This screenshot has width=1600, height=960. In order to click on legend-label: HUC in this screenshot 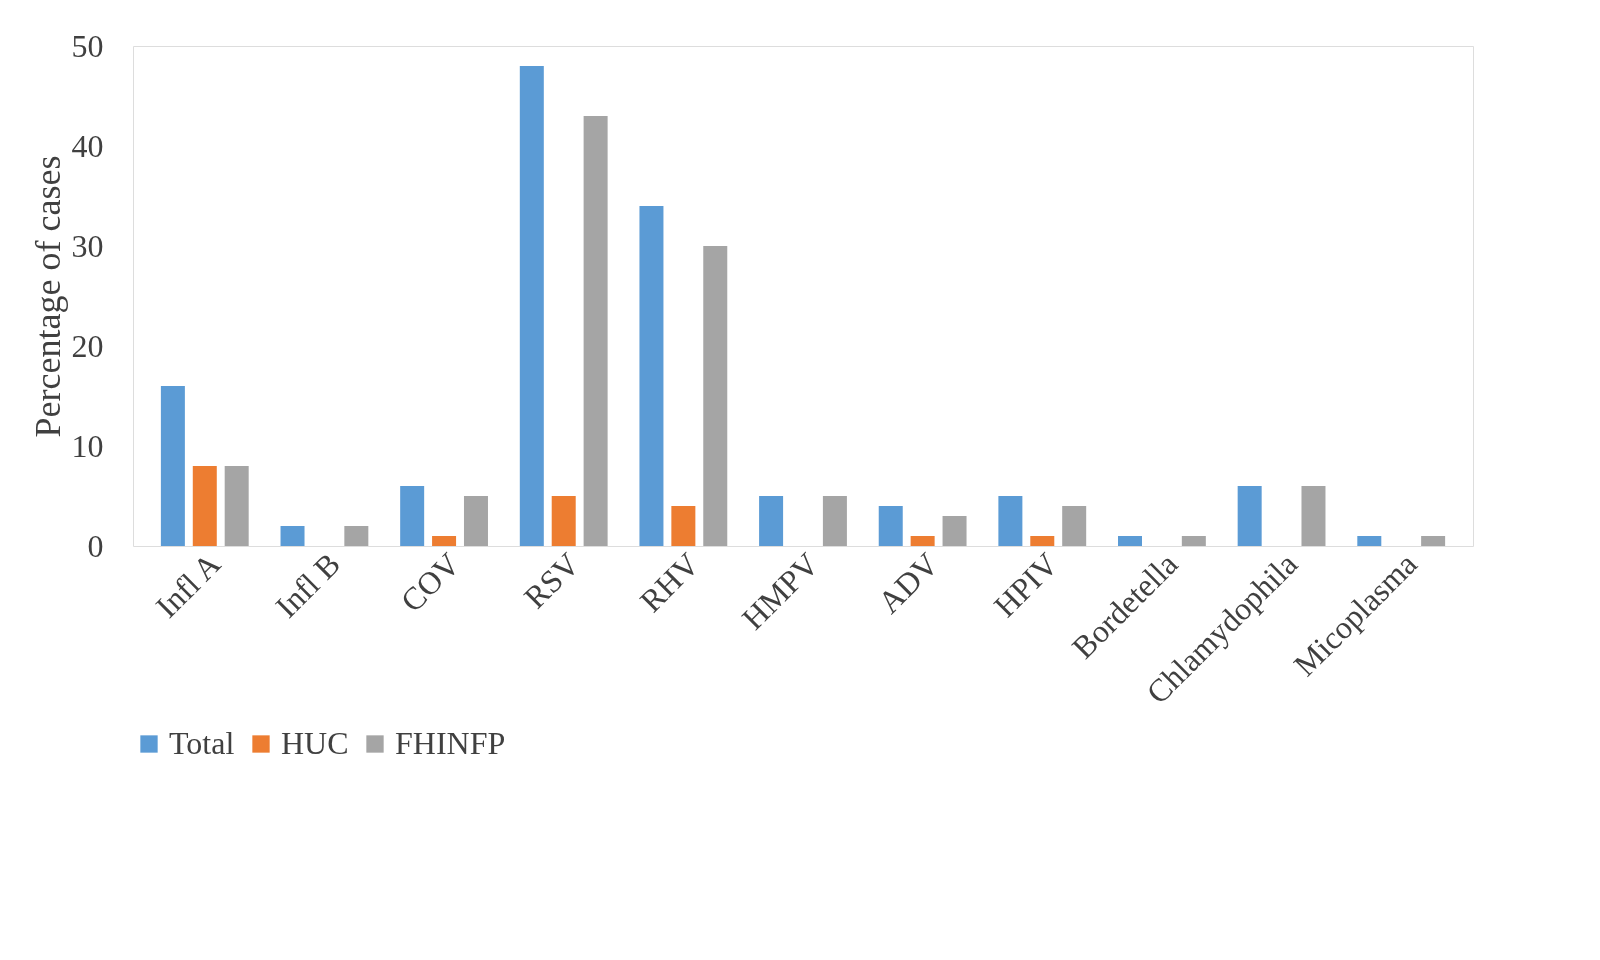, I will do `click(315, 743)`.